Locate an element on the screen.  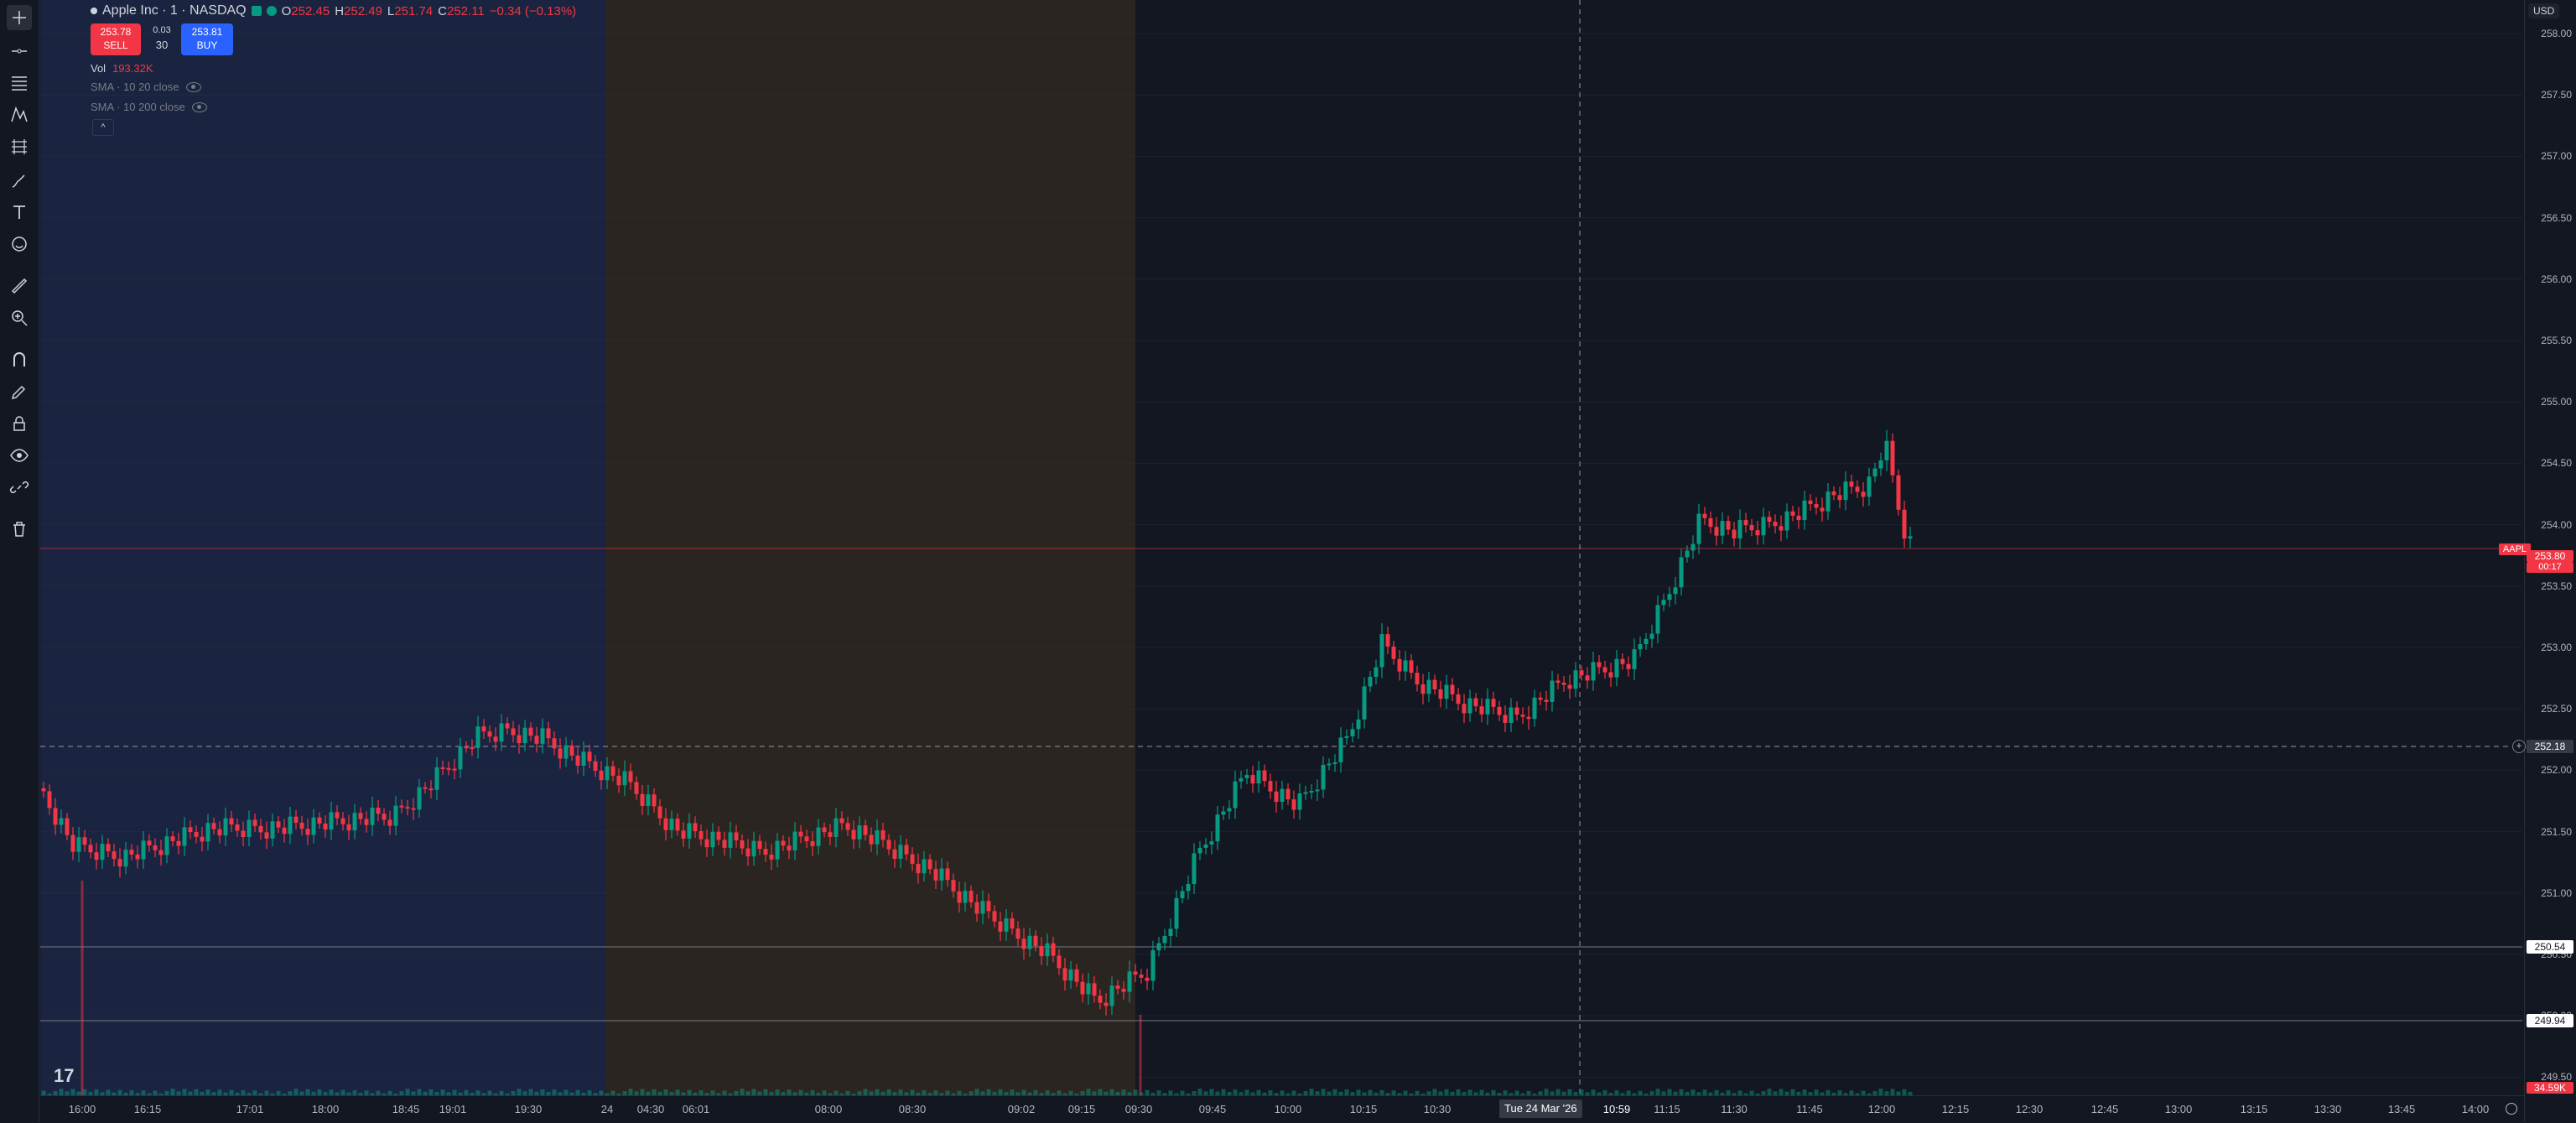
indicator-sma-20: SMA · 10 20 close is located at coordinates (146, 87).